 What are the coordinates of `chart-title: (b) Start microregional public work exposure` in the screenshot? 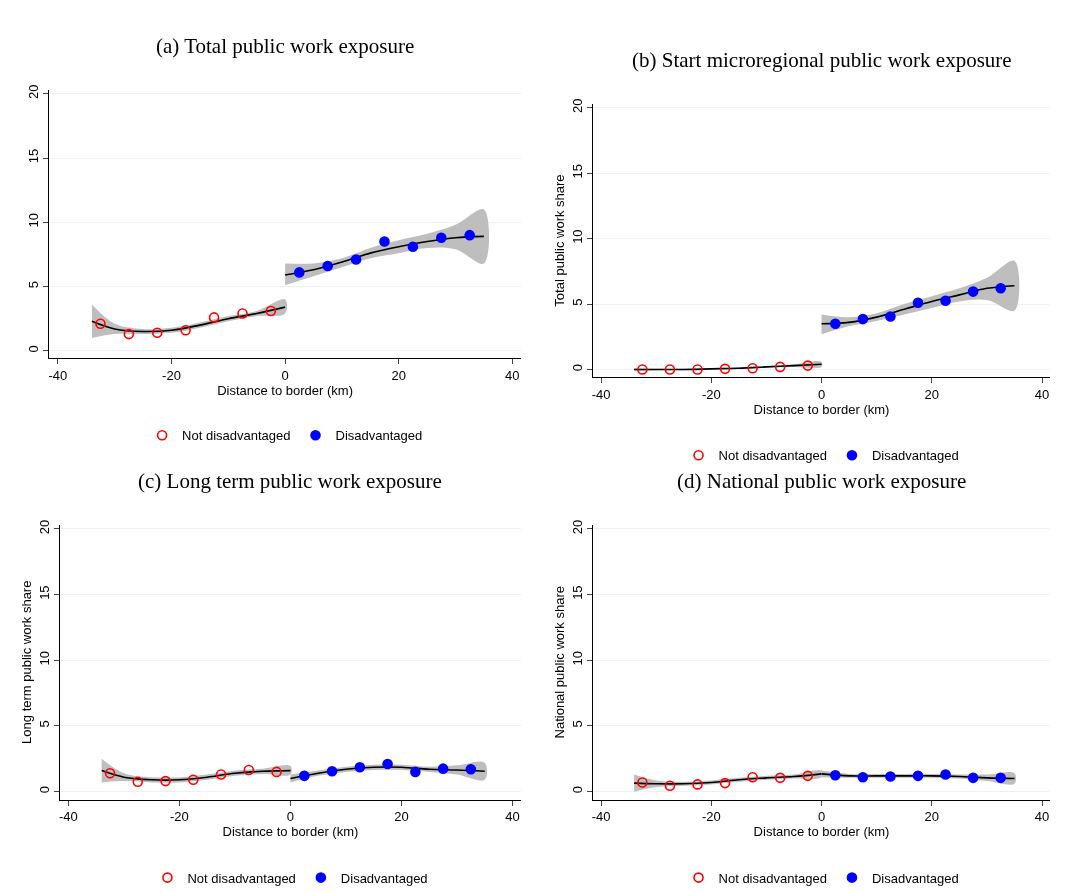 It's located at (822, 60).